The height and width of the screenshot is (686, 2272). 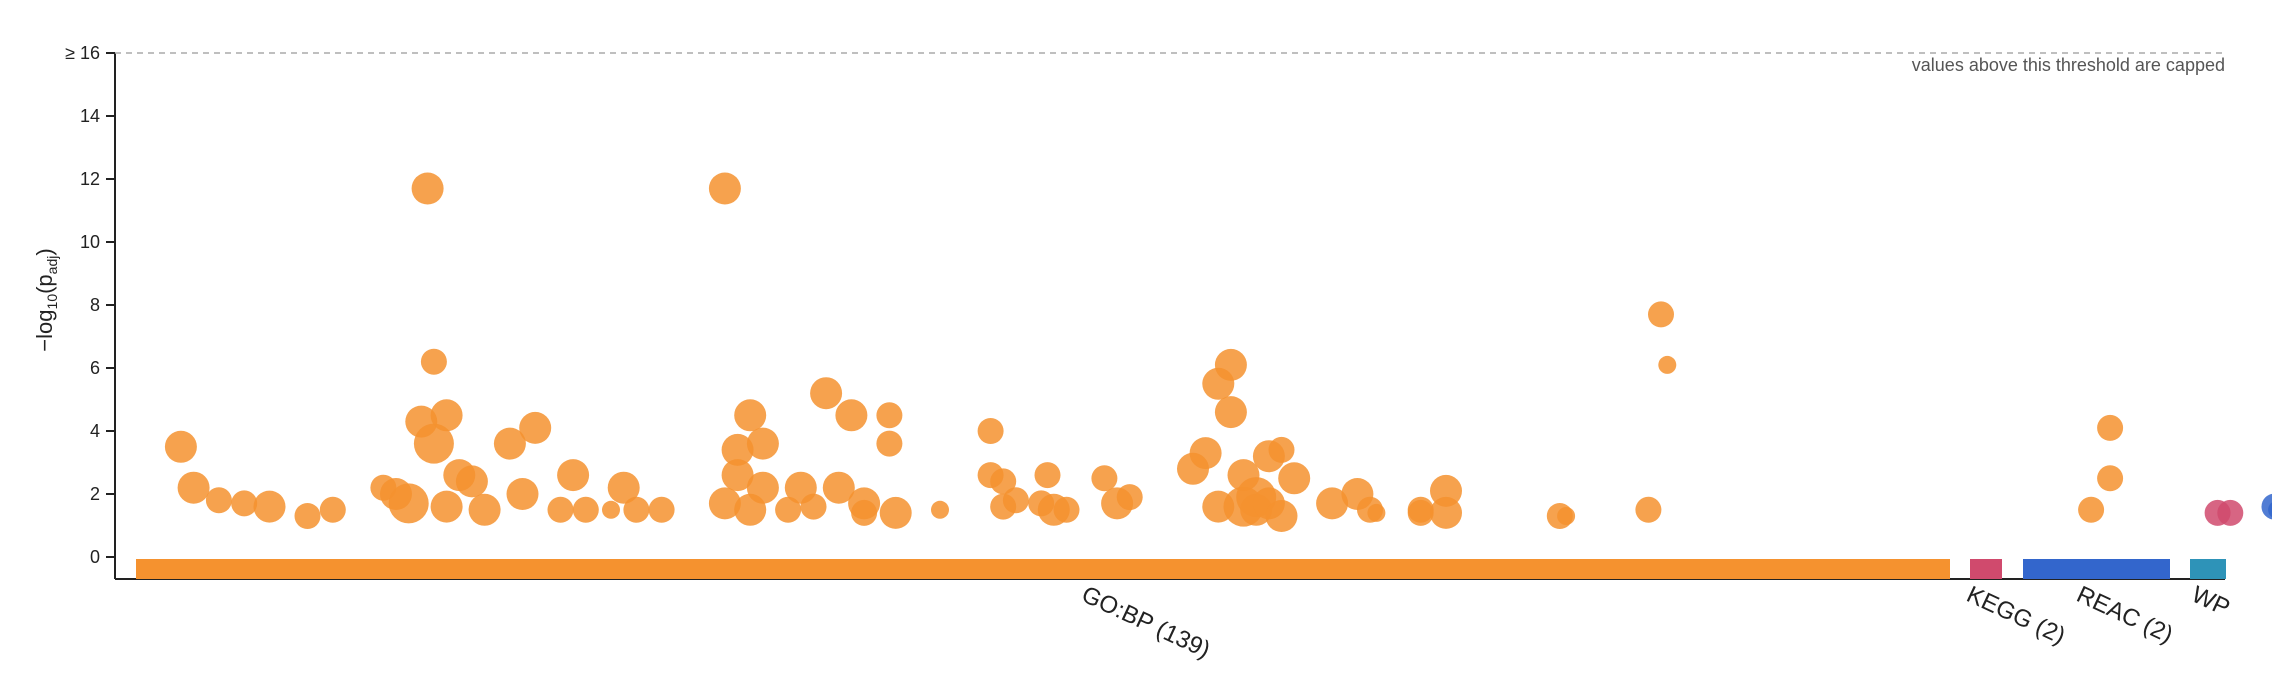 I want to click on y-tick-label: 12, so click(x=90, y=179).